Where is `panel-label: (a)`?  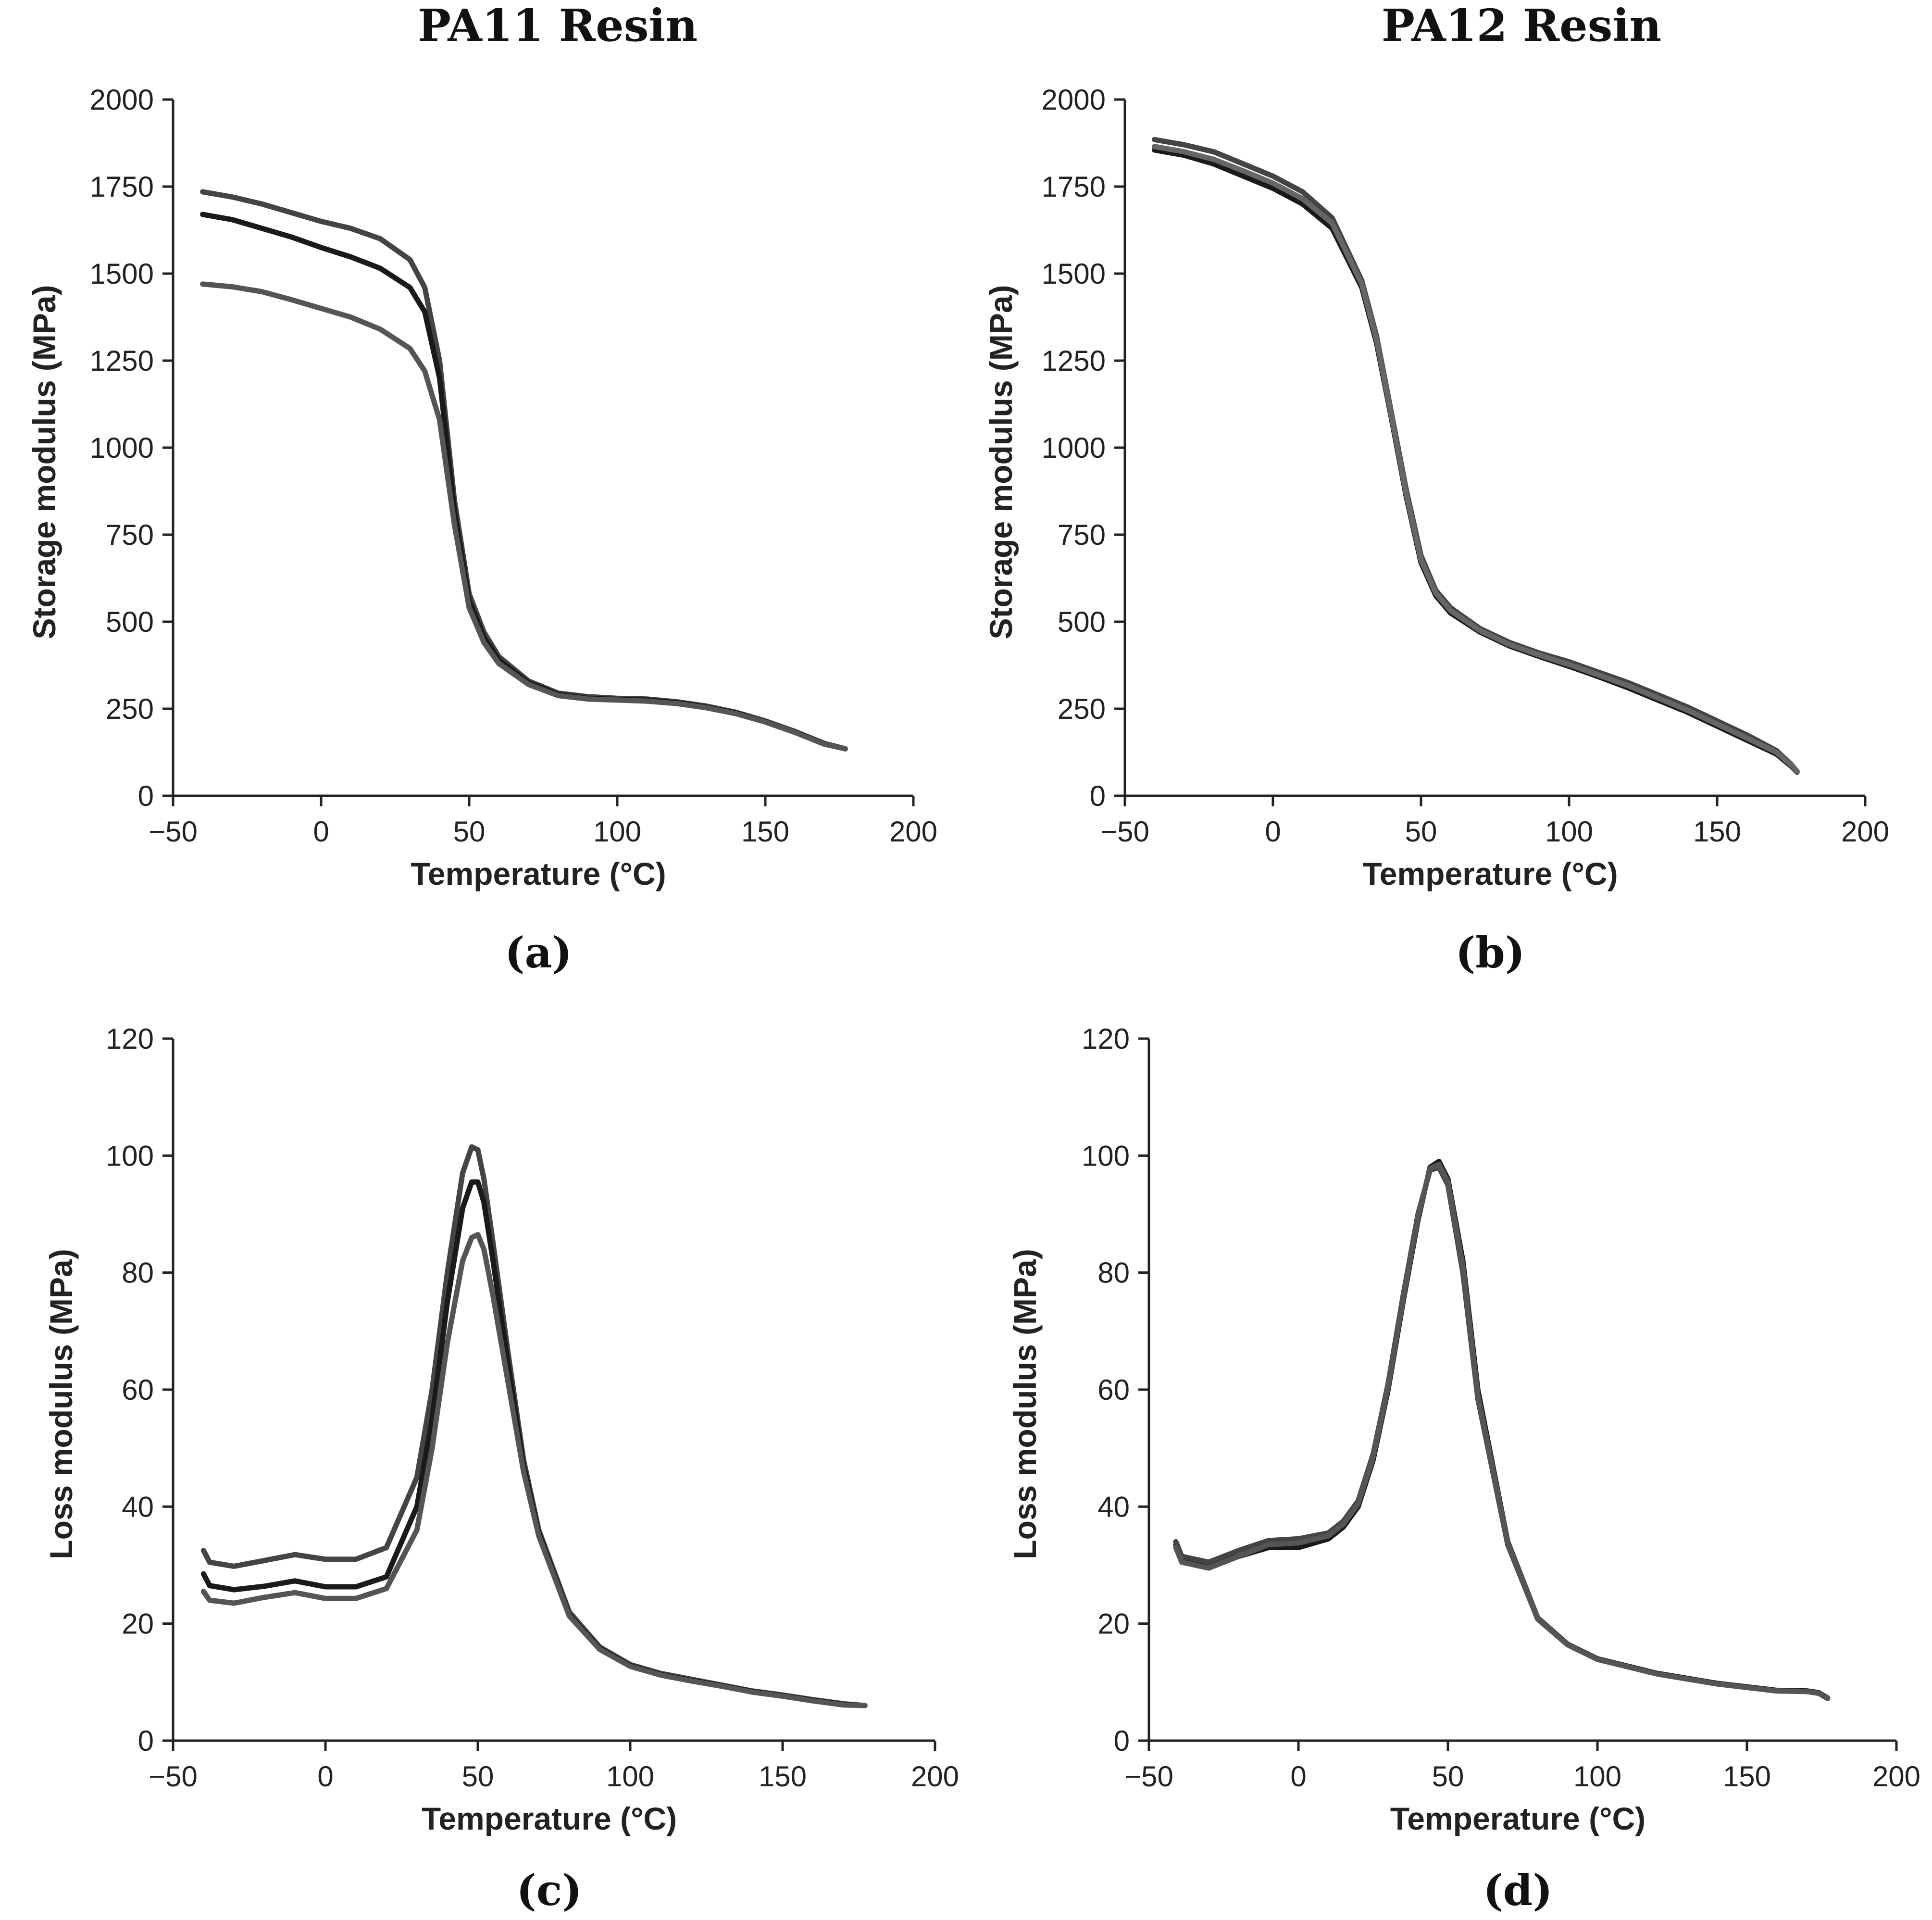 panel-label: (a) is located at coordinates (538, 953).